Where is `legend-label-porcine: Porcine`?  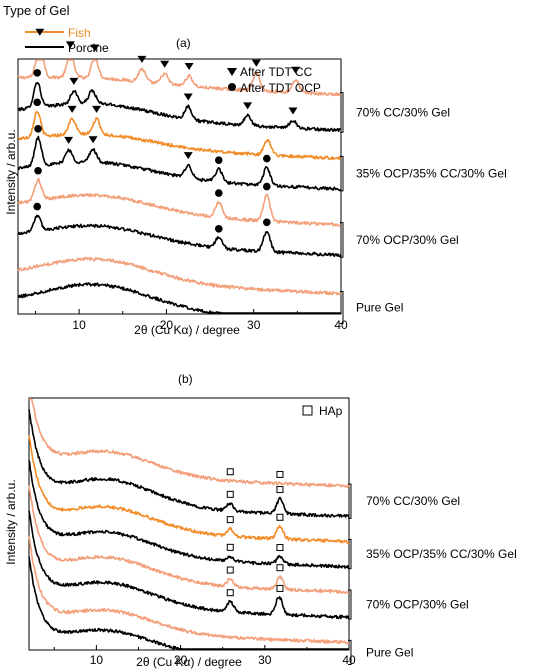
legend-label-porcine: Porcine is located at coordinates (88, 48).